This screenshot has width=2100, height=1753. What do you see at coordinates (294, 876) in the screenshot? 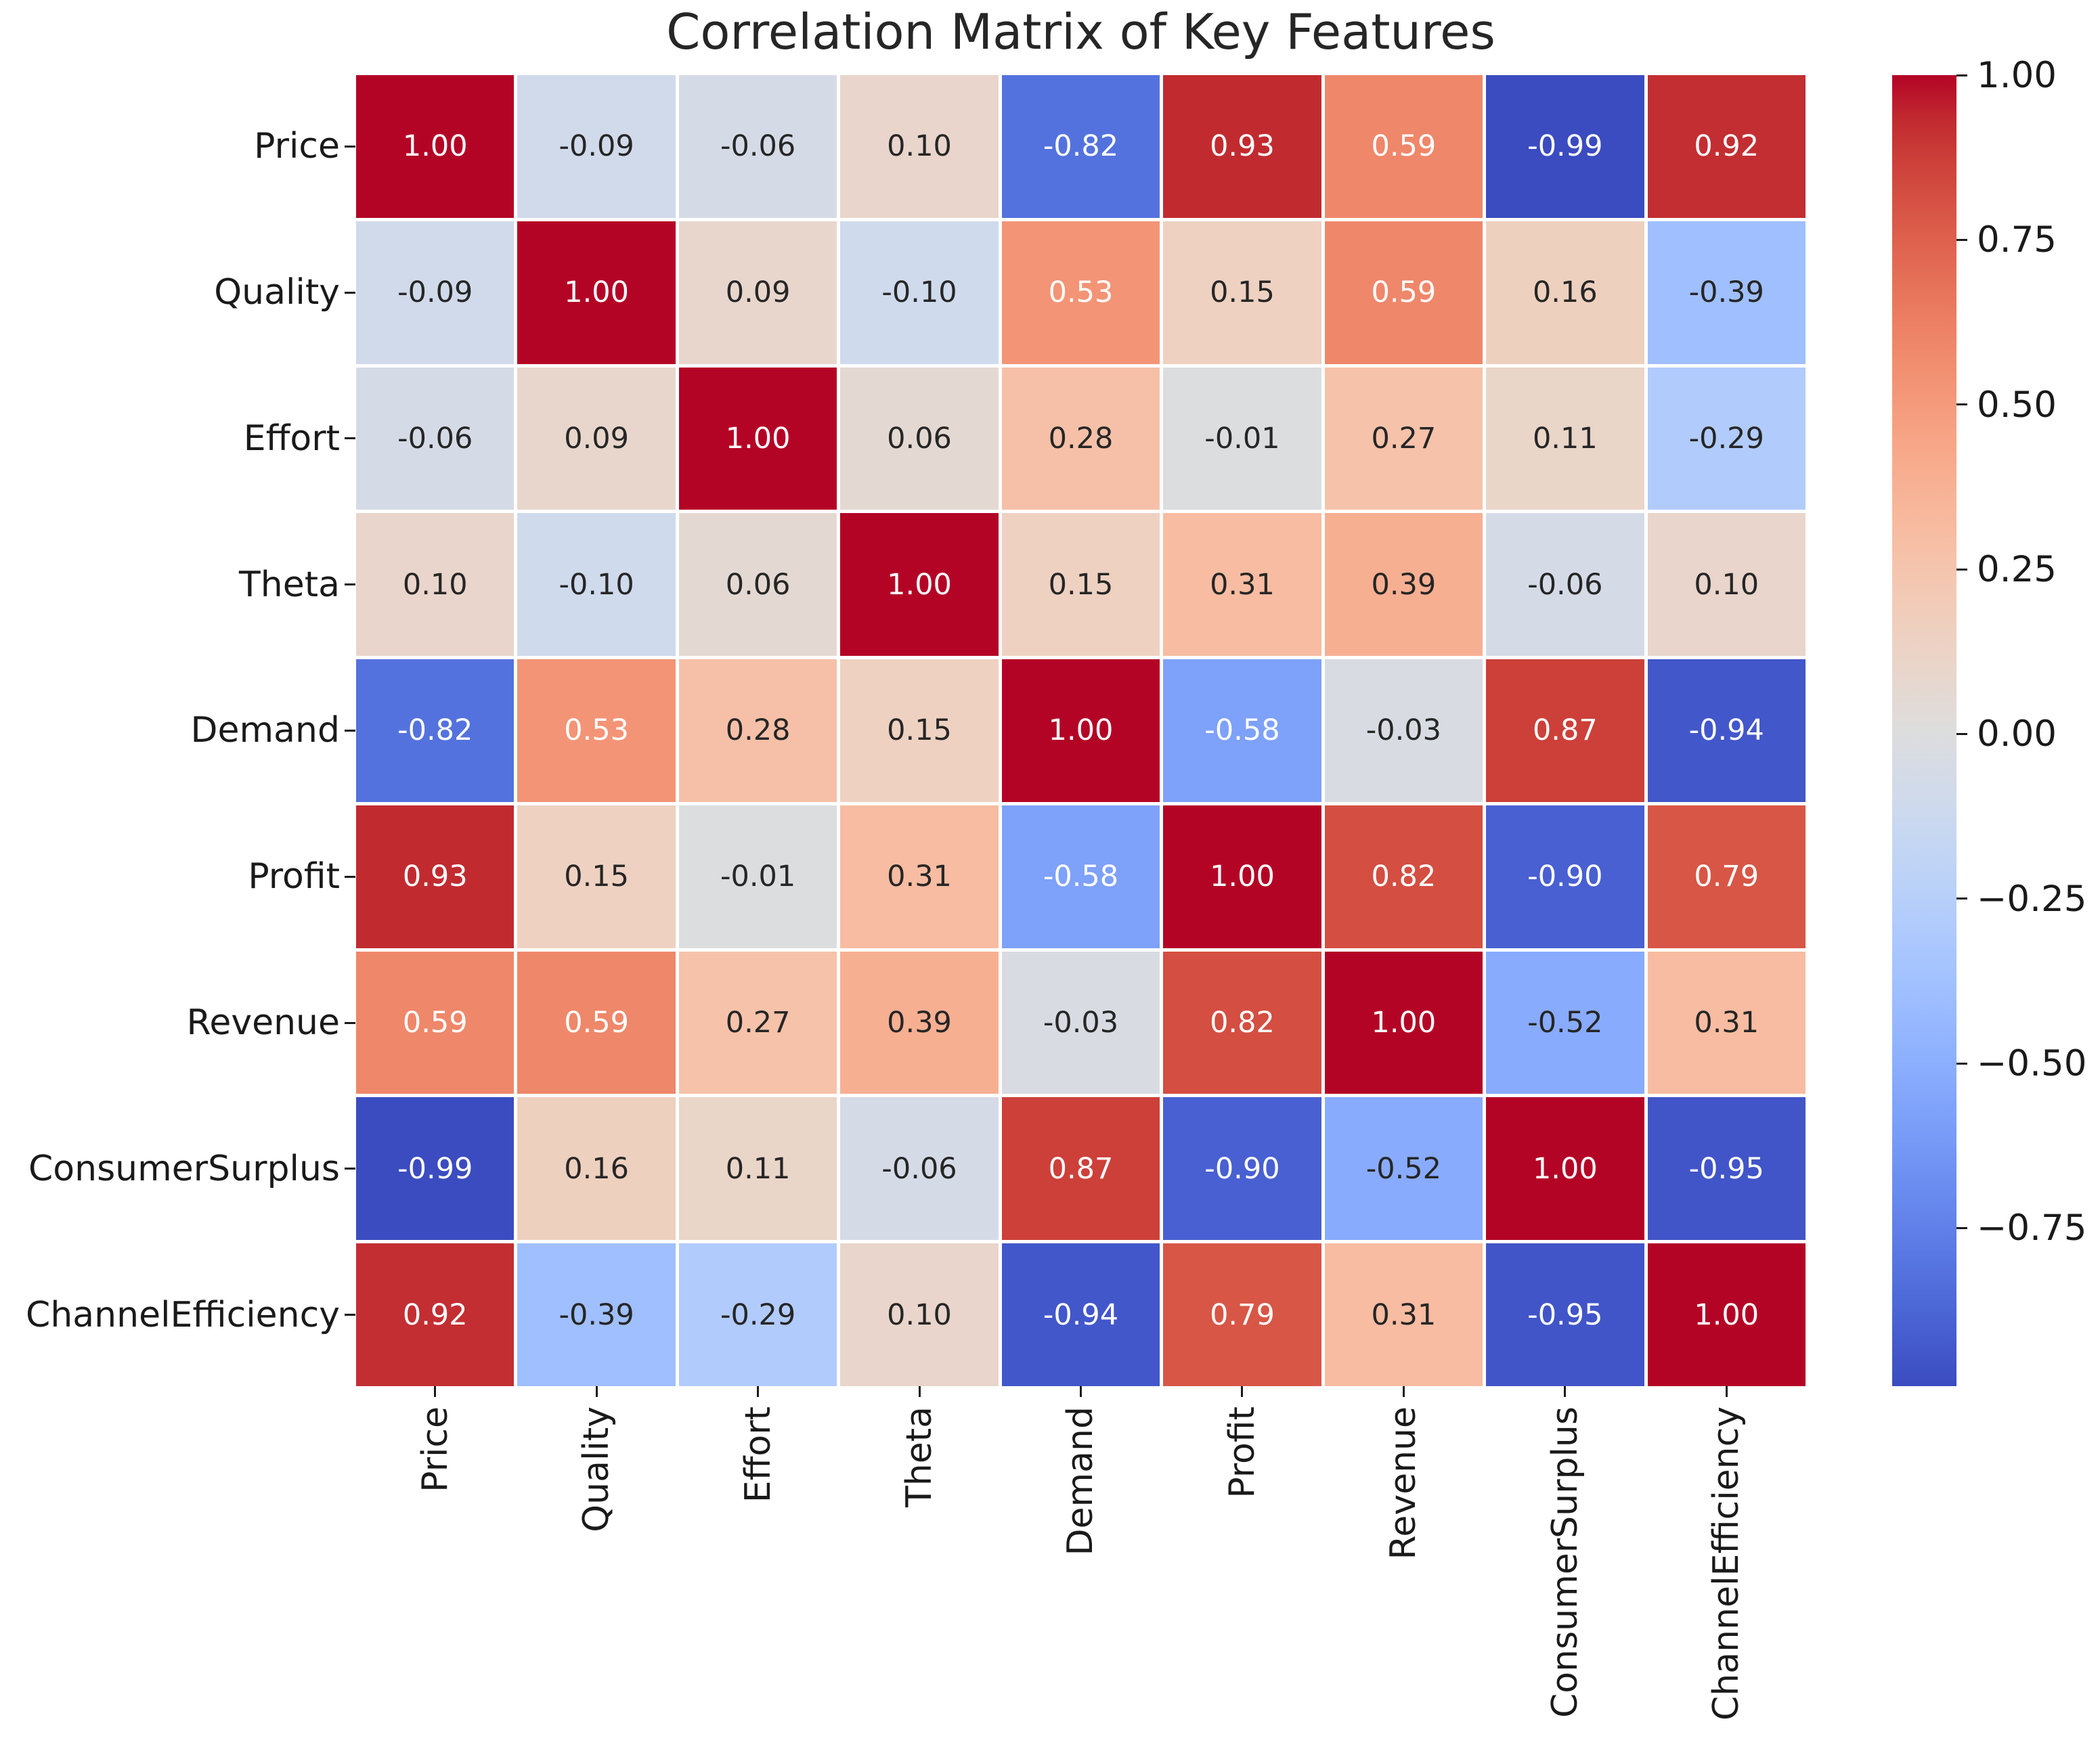
I see `y-axis-label: Profit` at bounding box center [294, 876].